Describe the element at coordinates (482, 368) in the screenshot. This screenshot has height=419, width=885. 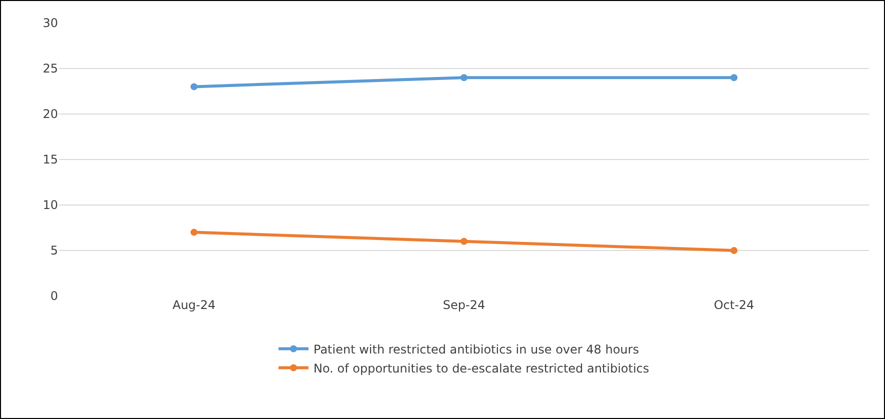
I see `legend-label: No. of opportunities to de-escalate restricted antibiotics` at that location.